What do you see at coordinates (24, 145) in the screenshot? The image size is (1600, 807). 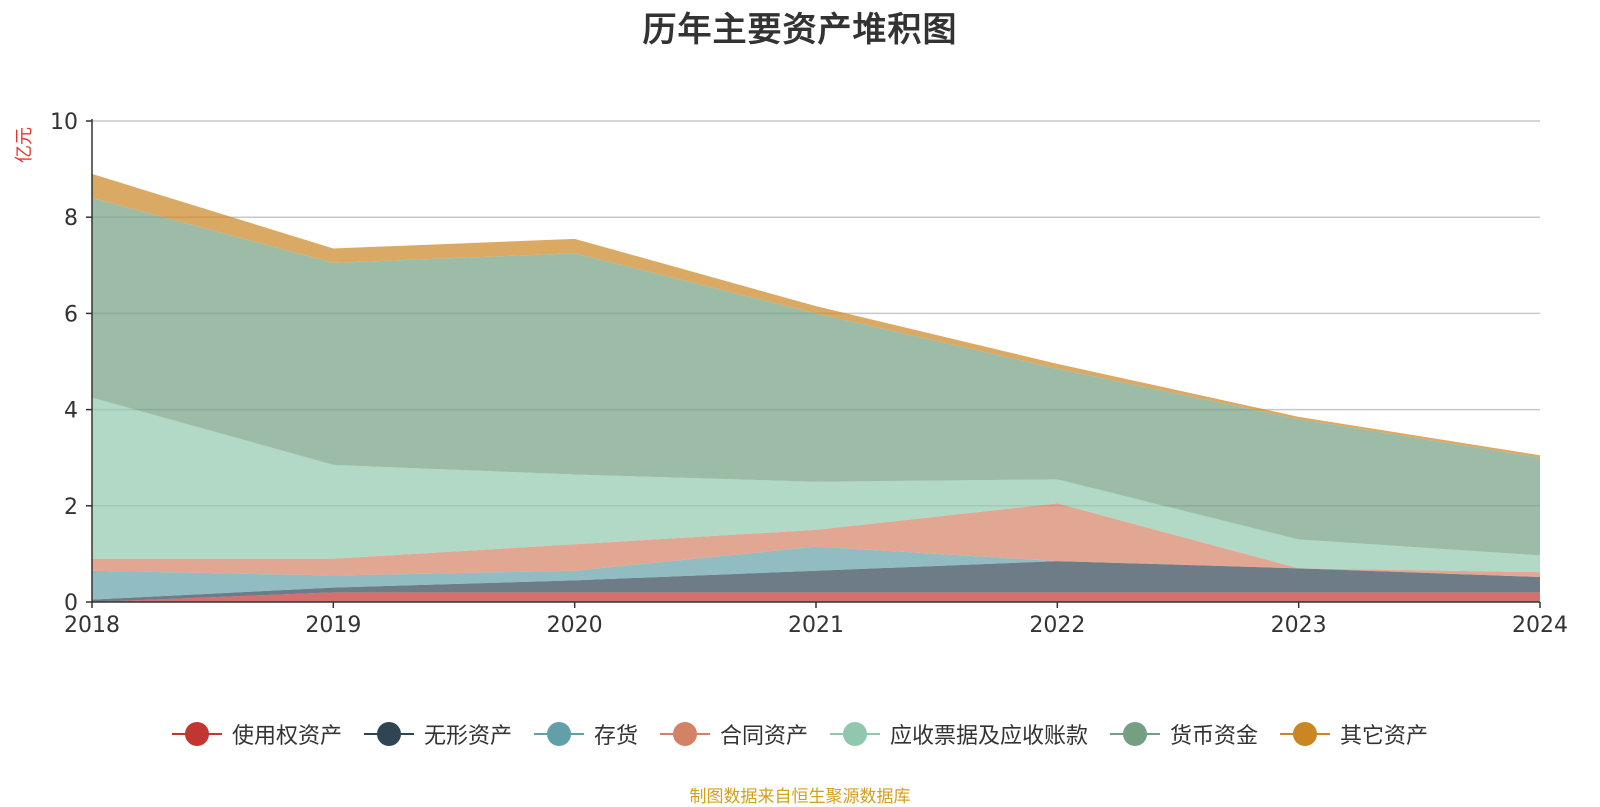 I see `y-axis-label: 亿元` at bounding box center [24, 145].